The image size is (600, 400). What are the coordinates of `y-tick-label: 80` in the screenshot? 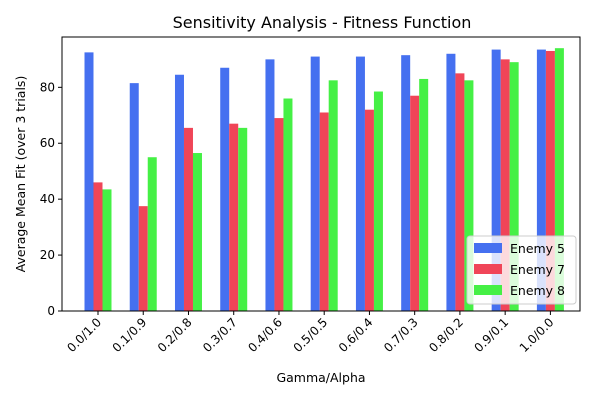 It's located at (47, 87).